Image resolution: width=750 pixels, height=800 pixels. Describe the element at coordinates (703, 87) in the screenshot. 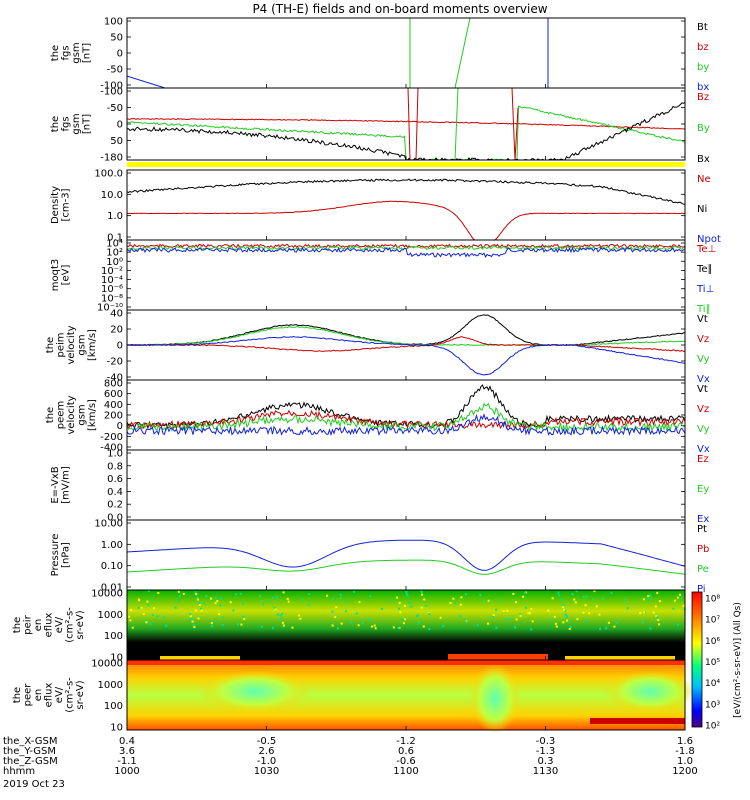

I see `legend-blue: bx` at that location.